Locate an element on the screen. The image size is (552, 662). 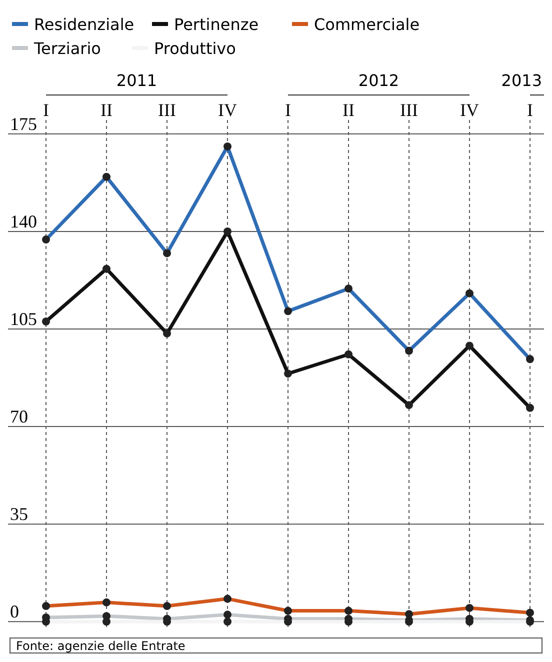
legend-label: Commerciale is located at coordinates (367, 24).